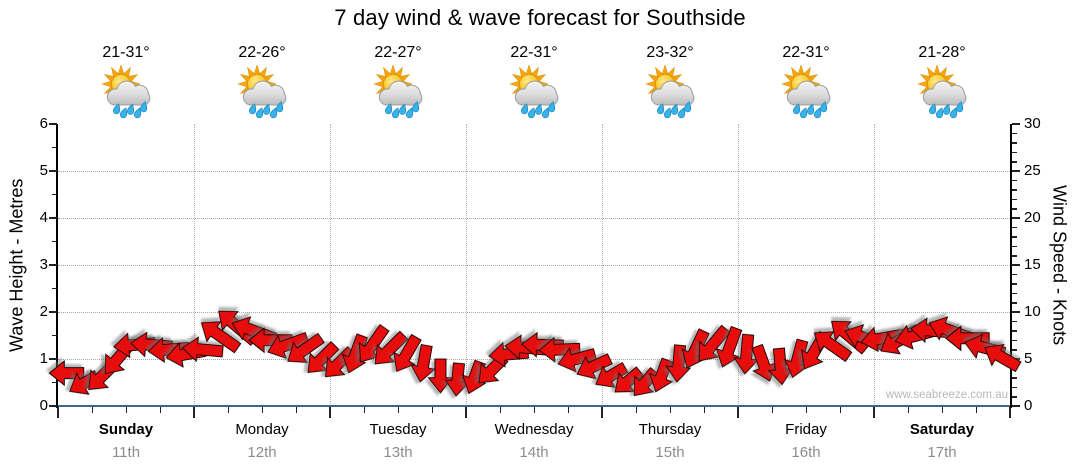 The image size is (1080, 475). What do you see at coordinates (806, 452) in the screenshot?
I see `day-date-label: 16th` at bounding box center [806, 452].